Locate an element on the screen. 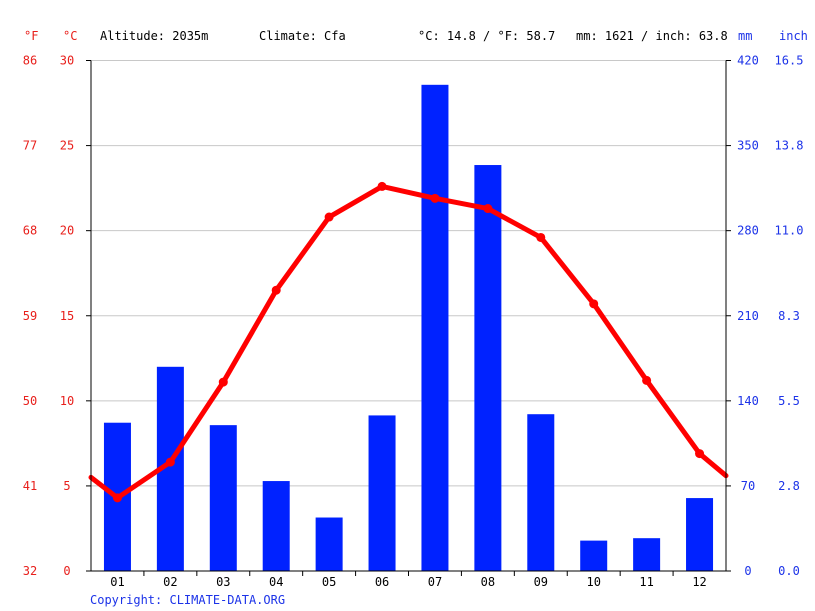 Image resolution: width=815 pixels, height=611 pixels. altitude-label: Altitude: 2035m is located at coordinates (154, 36).